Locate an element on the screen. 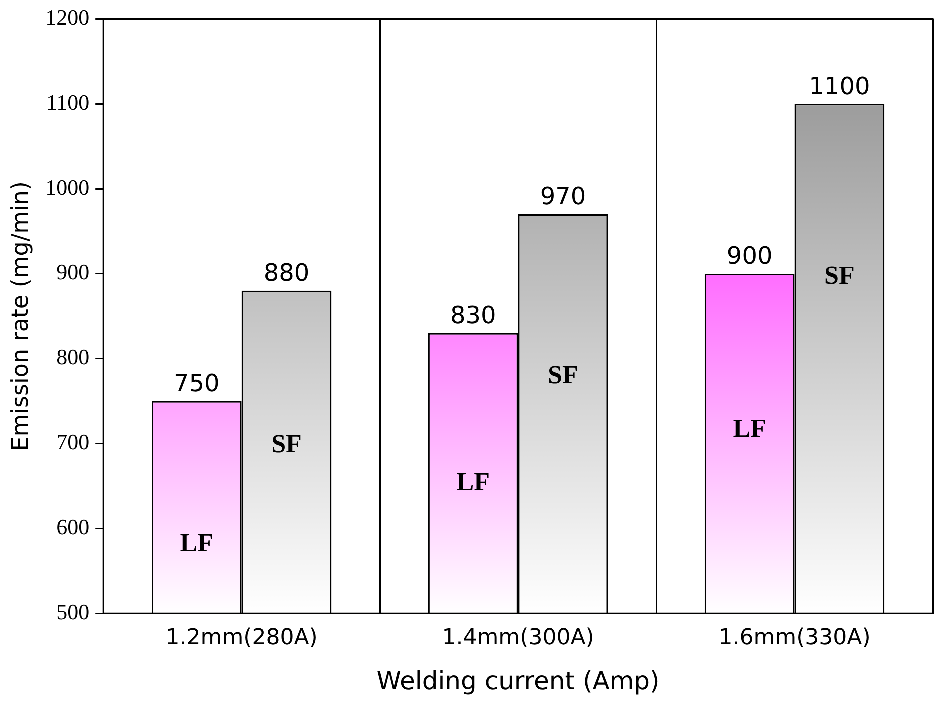  y-tick-label: 1200 is located at coordinates (68, 17).